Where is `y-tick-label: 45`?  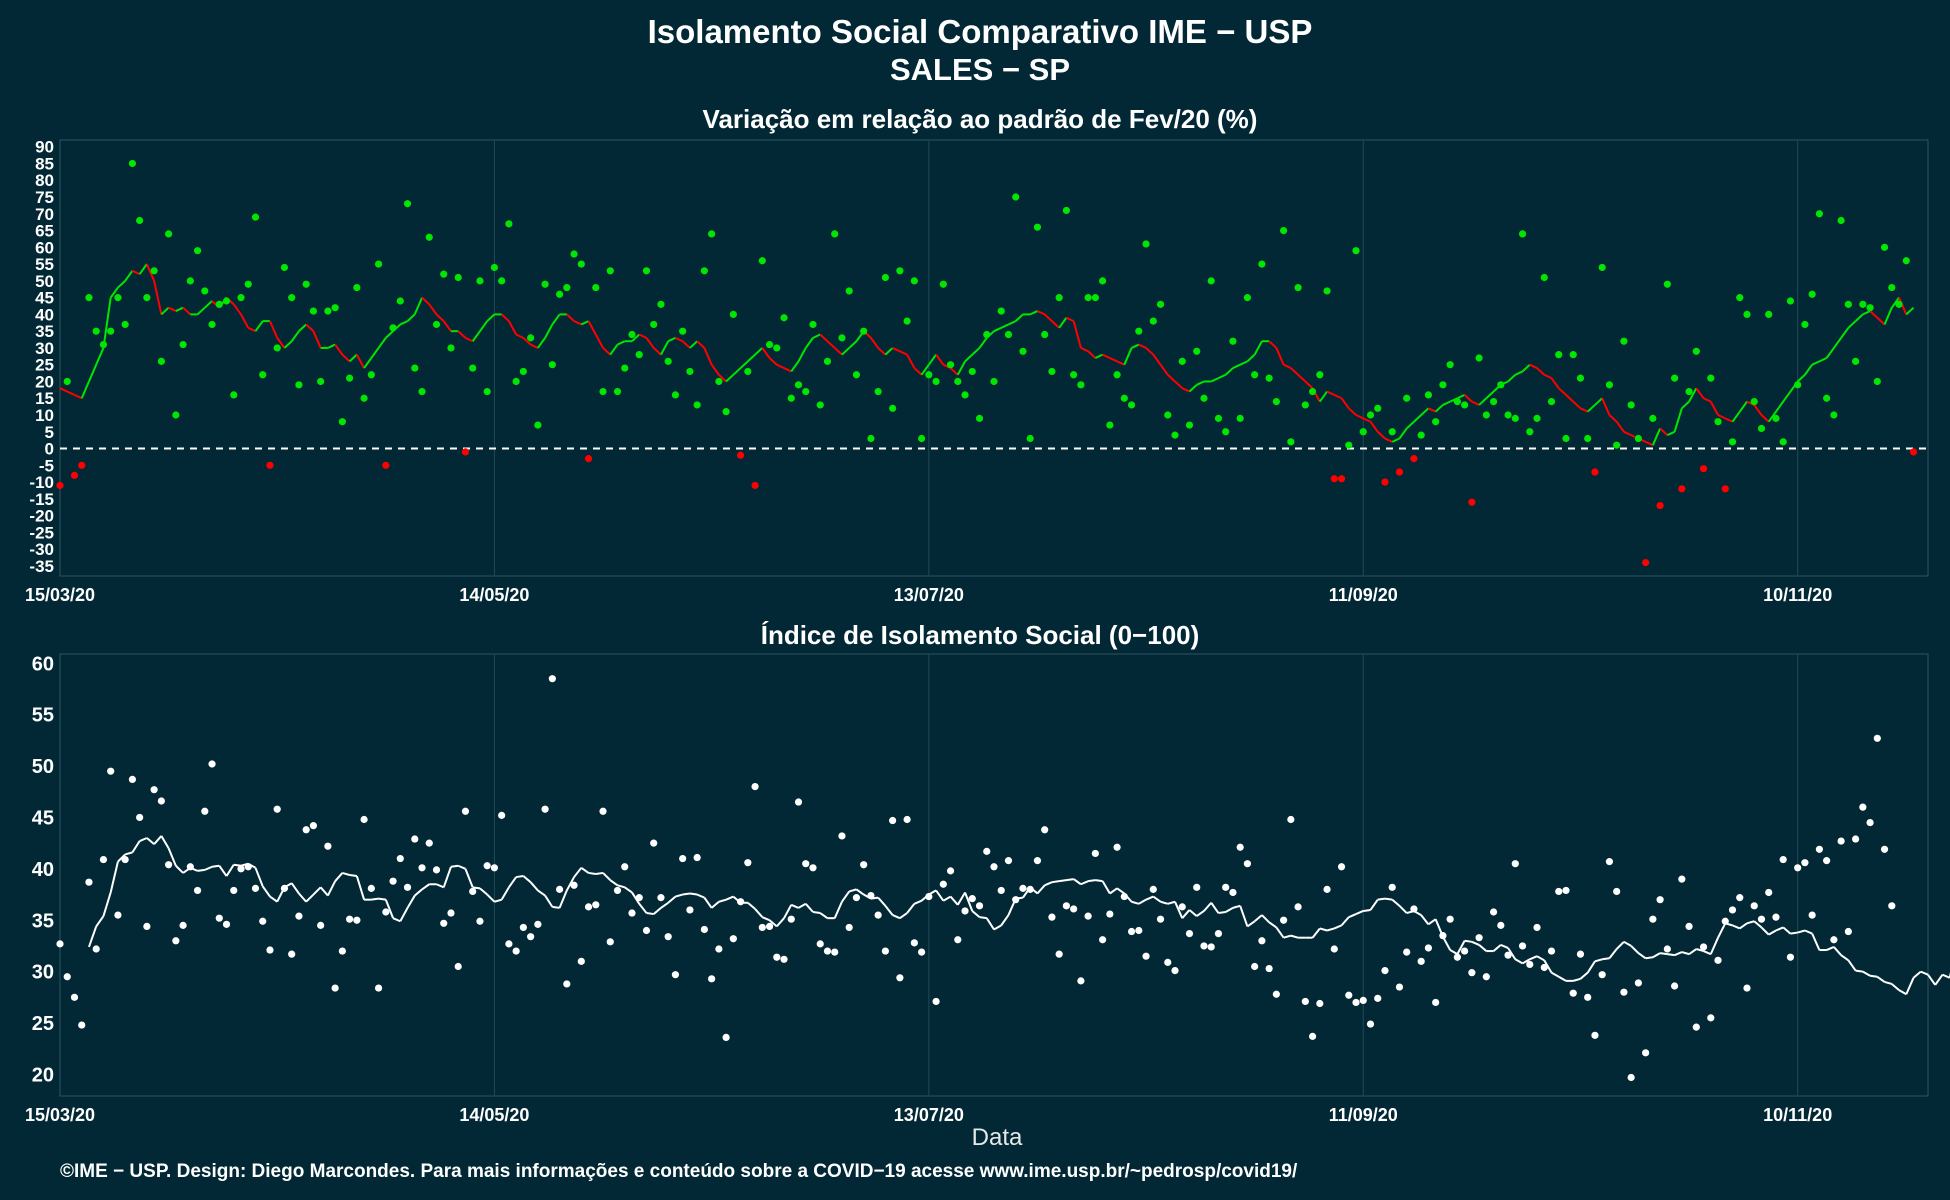 y-tick-label: 45 is located at coordinates (43, 818).